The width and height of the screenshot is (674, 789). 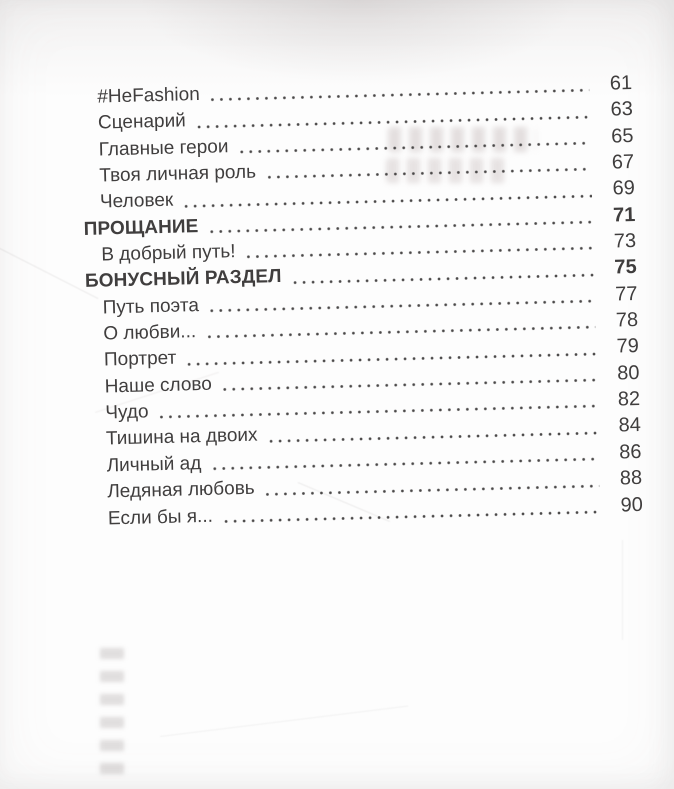 I want to click on dot-leader, so click(x=412, y=516).